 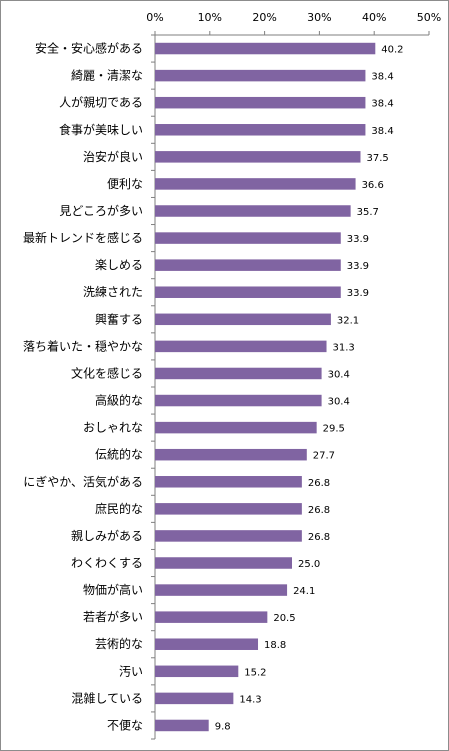 I want to click on x-tick-label: 0%, so click(x=154, y=17).